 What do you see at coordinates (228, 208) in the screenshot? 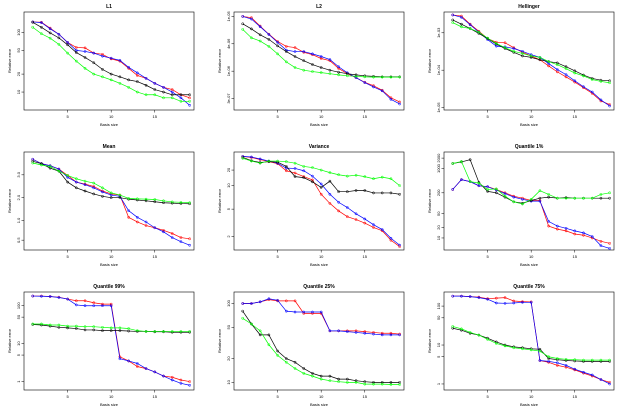
I see `y-tick-label: 5` at bounding box center [228, 208].